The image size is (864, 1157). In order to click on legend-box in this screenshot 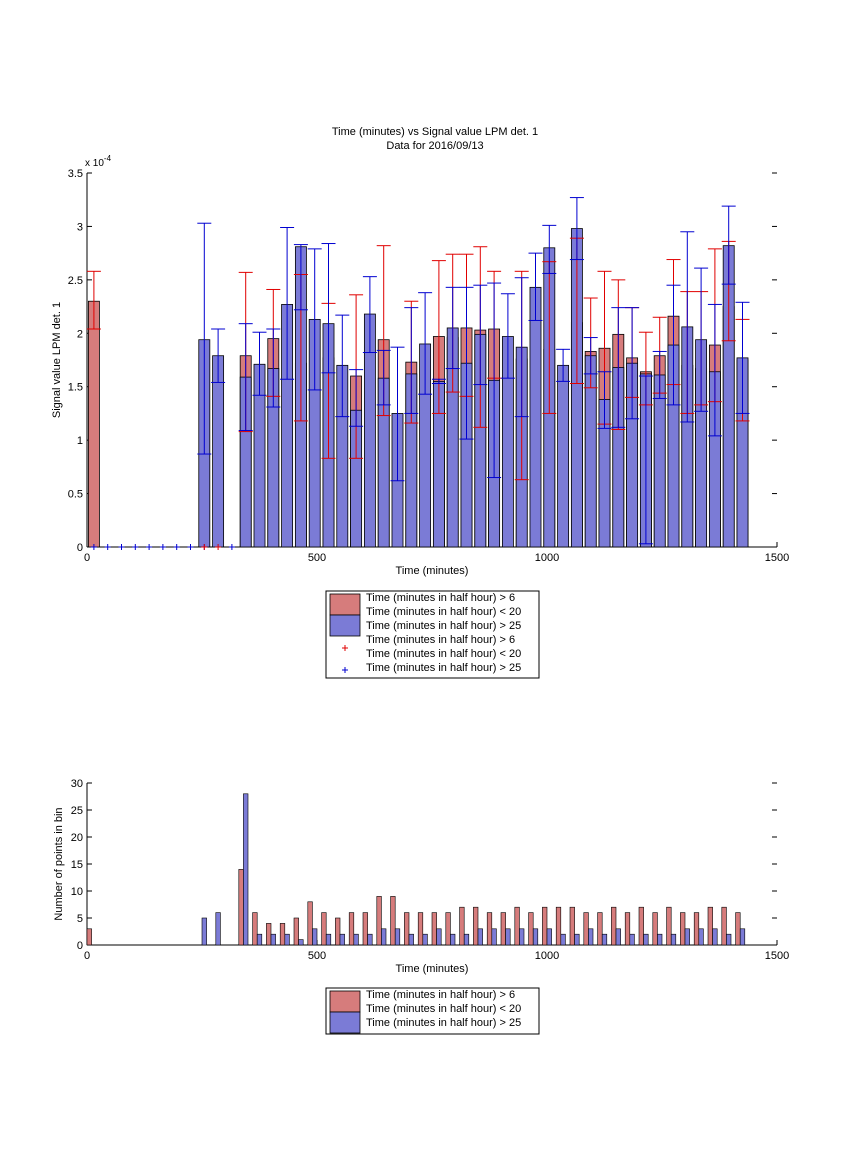, I will do `click(432, 1011)`.